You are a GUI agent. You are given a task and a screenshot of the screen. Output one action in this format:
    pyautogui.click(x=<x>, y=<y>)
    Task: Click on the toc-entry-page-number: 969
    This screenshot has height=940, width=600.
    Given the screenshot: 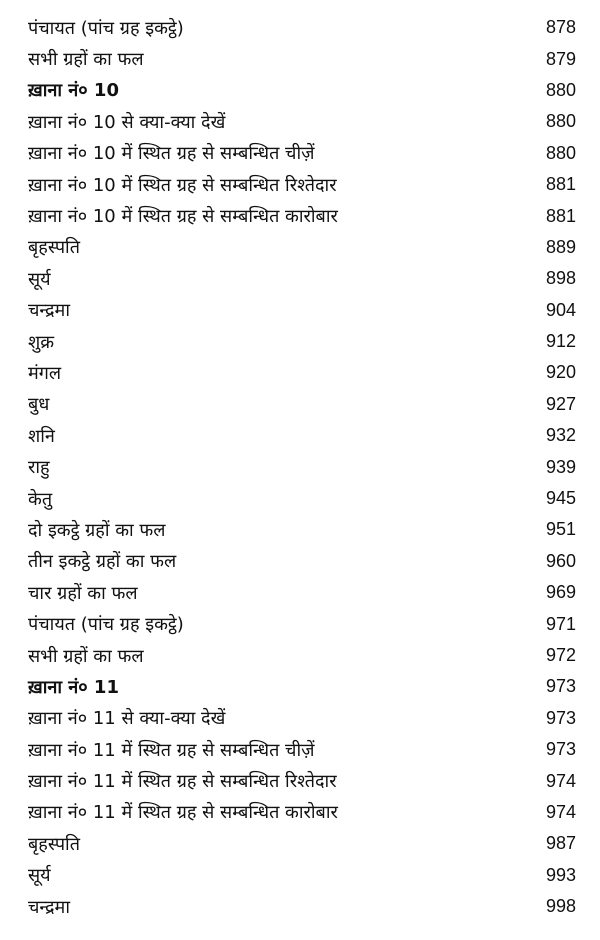 What is the action you would take?
    pyautogui.click(x=560, y=592)
    